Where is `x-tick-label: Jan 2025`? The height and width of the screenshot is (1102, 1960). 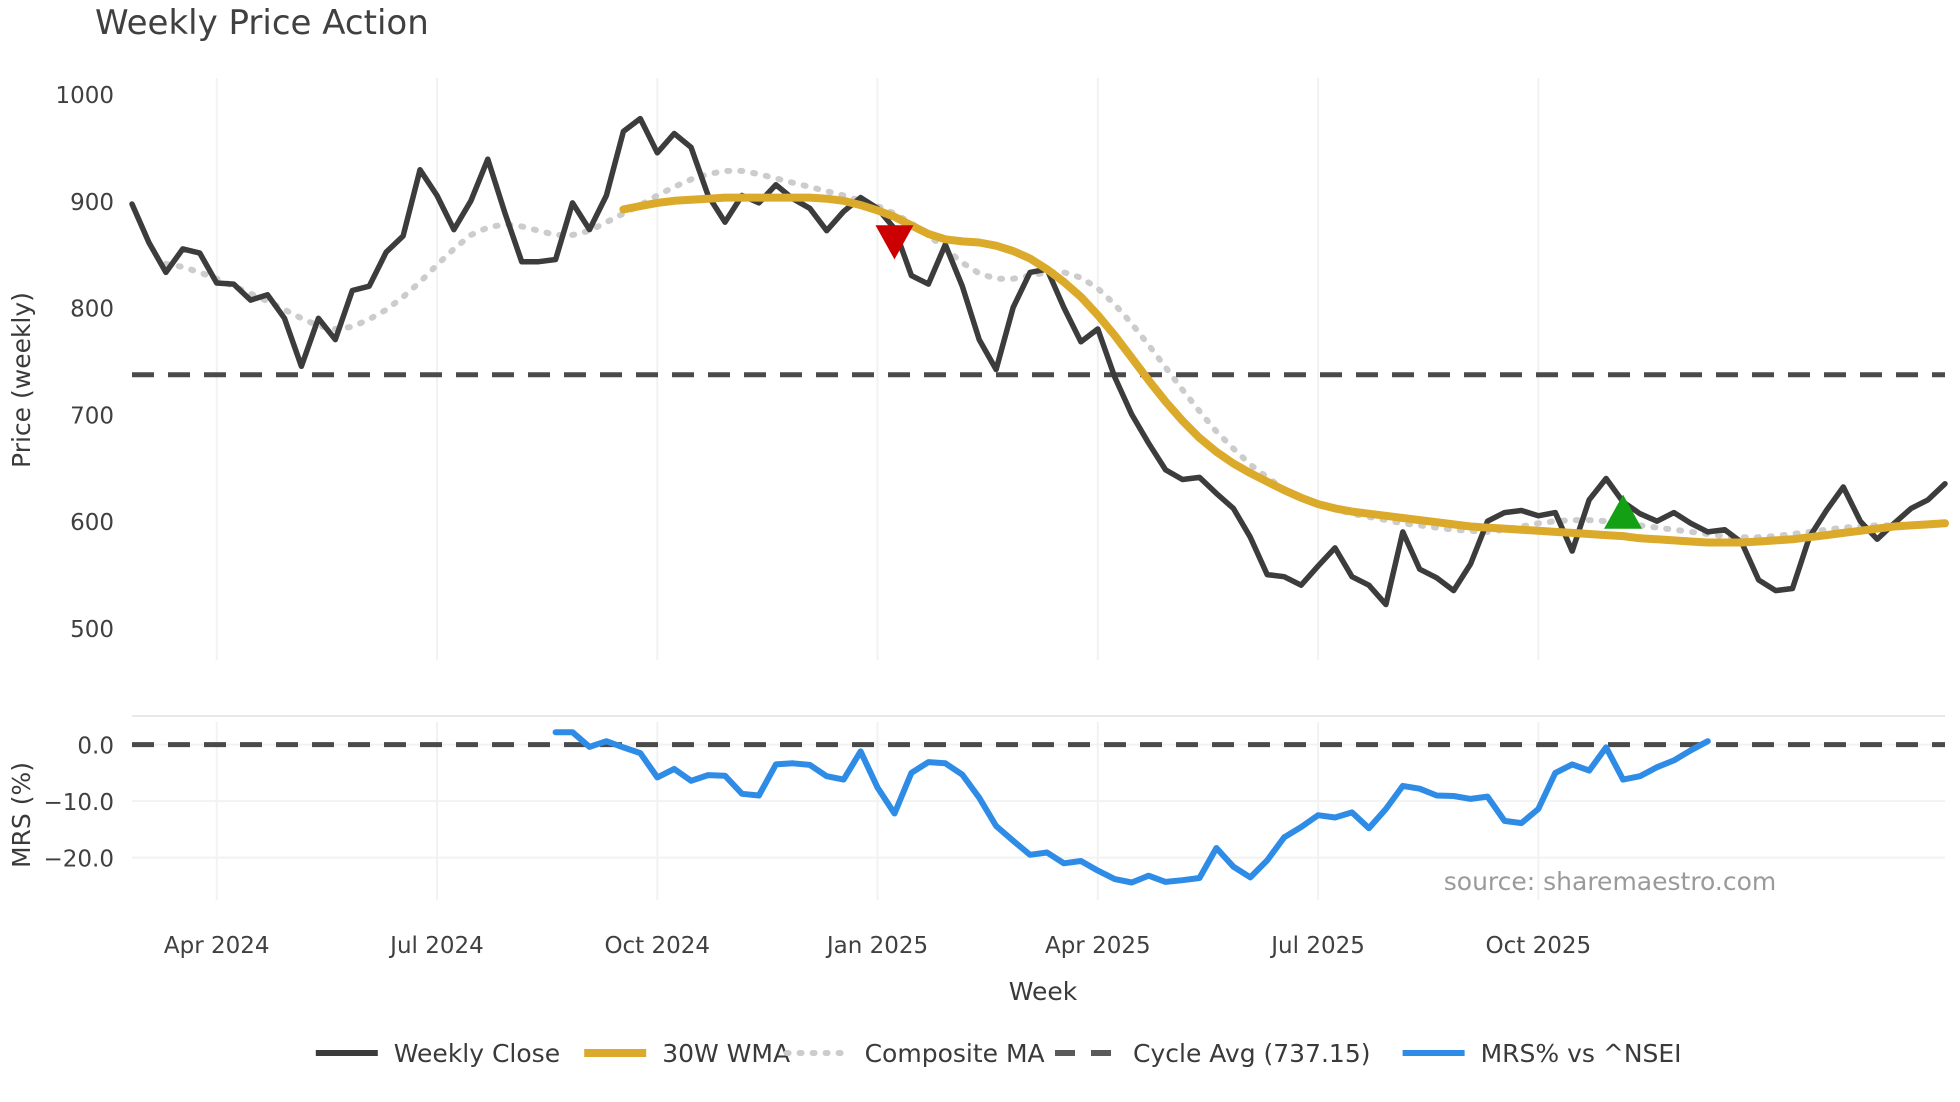 x-tick-label: Jan 2025 is located at coordinates (876, 946).